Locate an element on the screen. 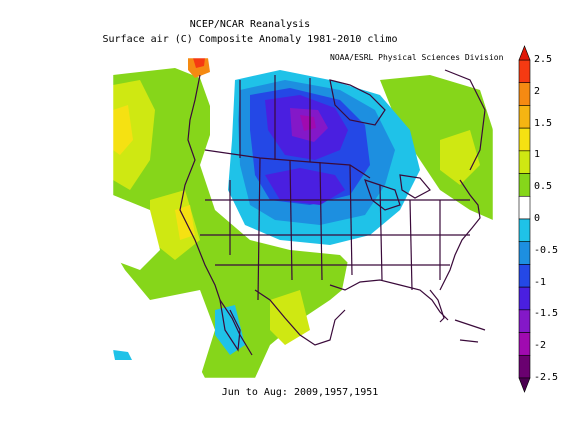  colorbar-max-arrow is located at coordinates (524, 53).